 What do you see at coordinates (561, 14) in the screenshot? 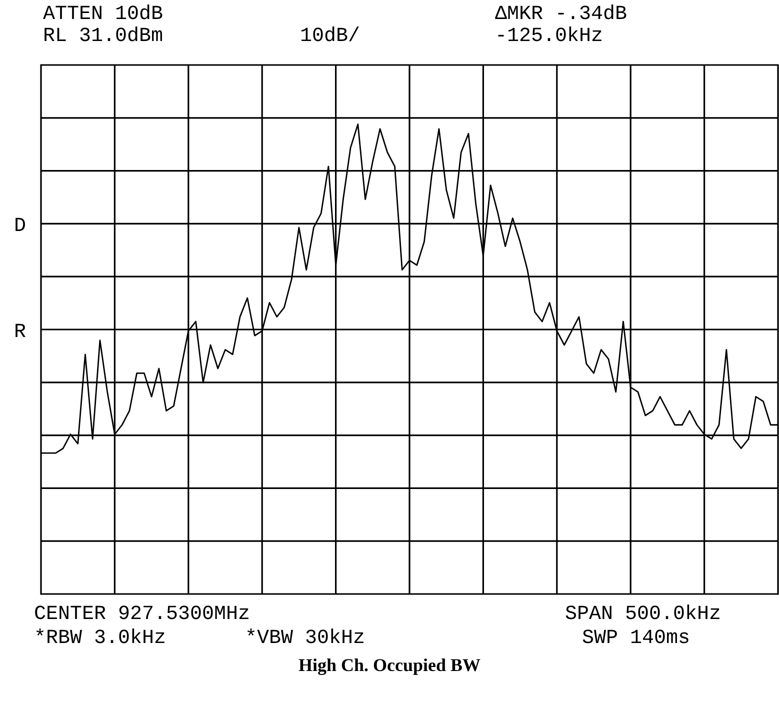
I see `text: ΔMKR -.34dB` at bounding box center [561, 14].